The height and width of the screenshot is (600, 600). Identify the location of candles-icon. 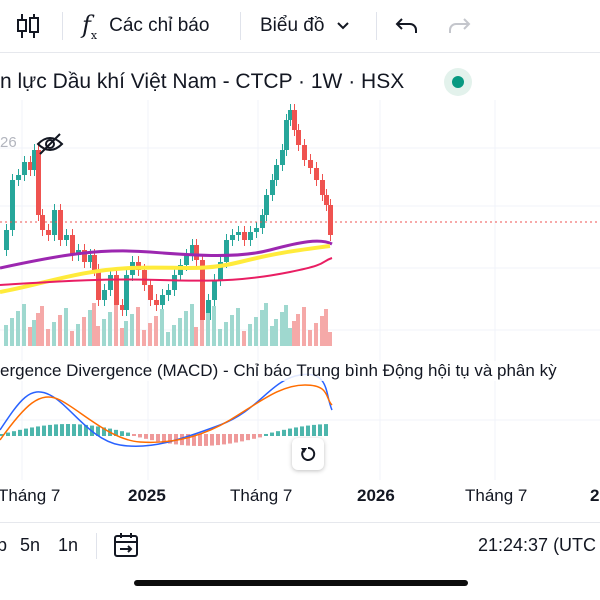
(28, 26).